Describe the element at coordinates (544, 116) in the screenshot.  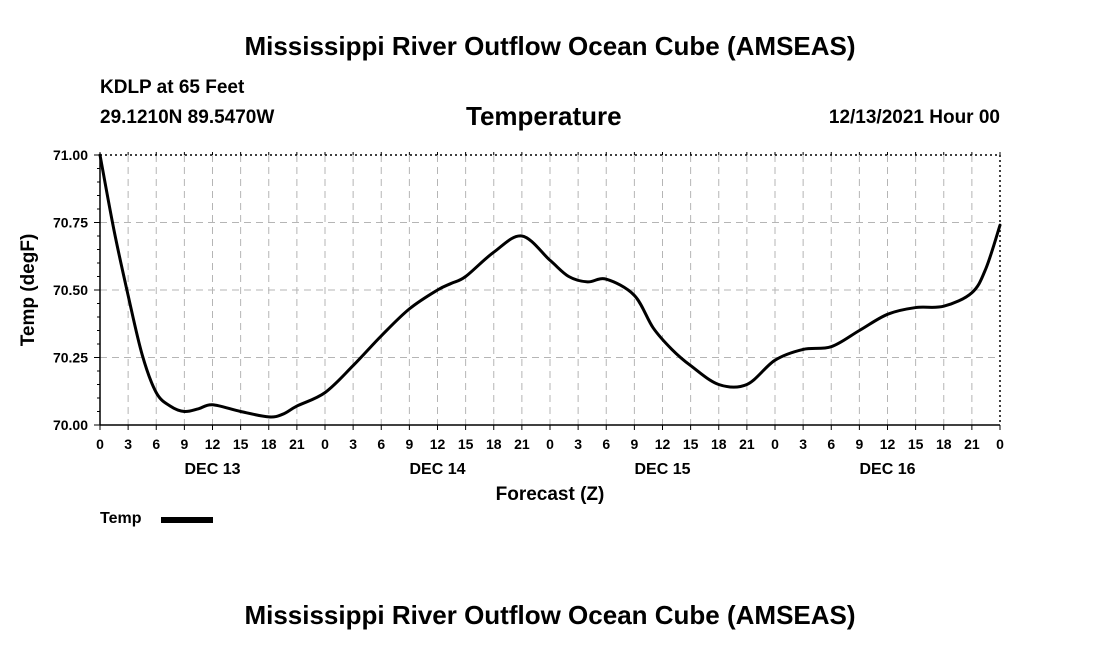
I see `panel-title: Temperature` at that location.